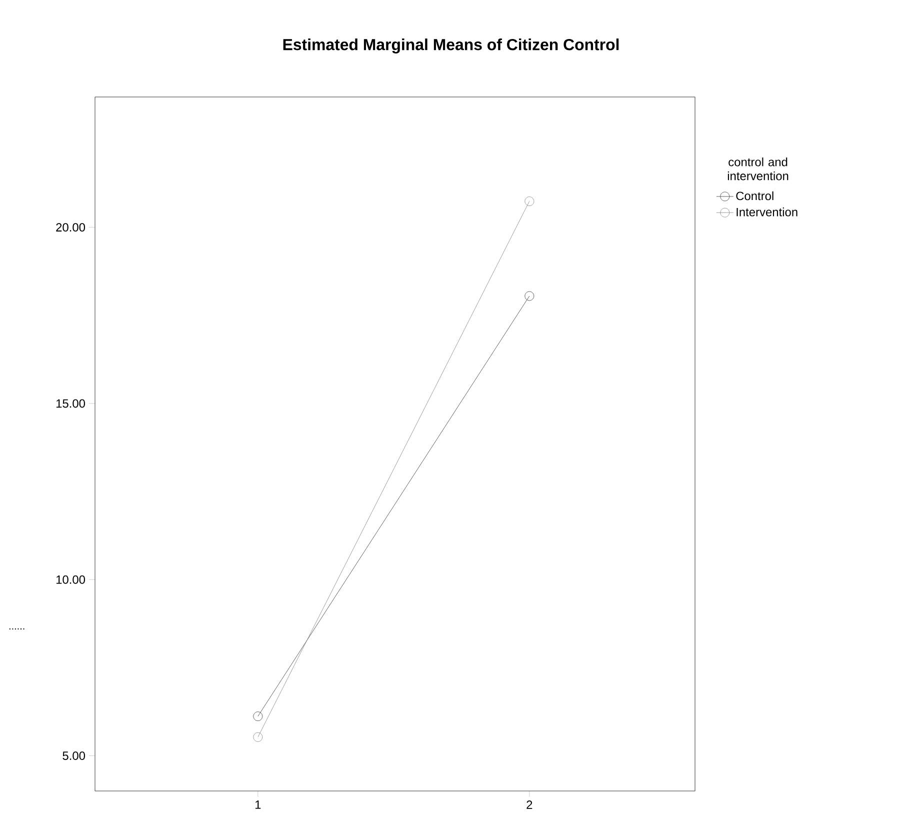  I want to click on y-tick-label: 10.00, so click(71, 579).